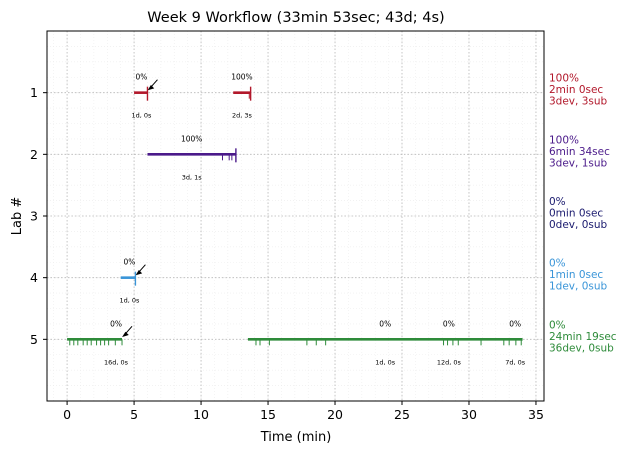 This screenshot has height=453, width=630. What do you see at coordinates (536, 414) in the screenshot?
I see `x-tick-label: 35` at bounding box center [536, 414].